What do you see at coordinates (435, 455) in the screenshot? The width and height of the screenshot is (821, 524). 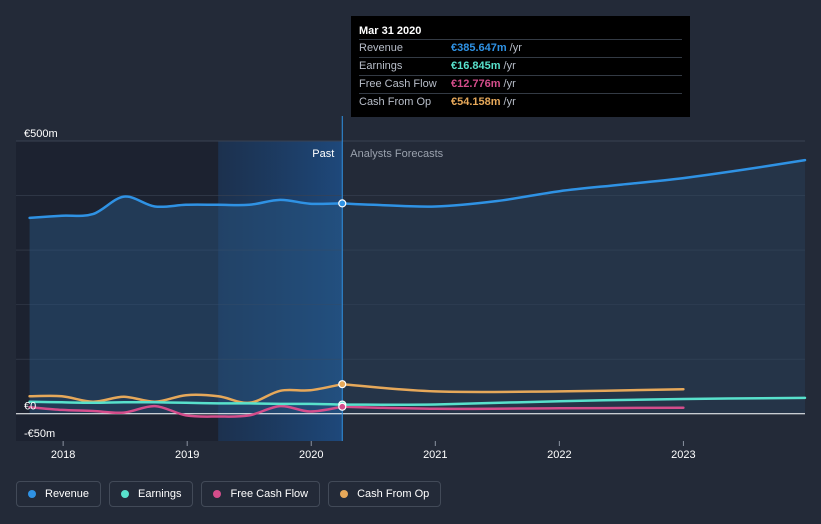 I see `x-tick-label: 2021` at bounding box center [435, 455].